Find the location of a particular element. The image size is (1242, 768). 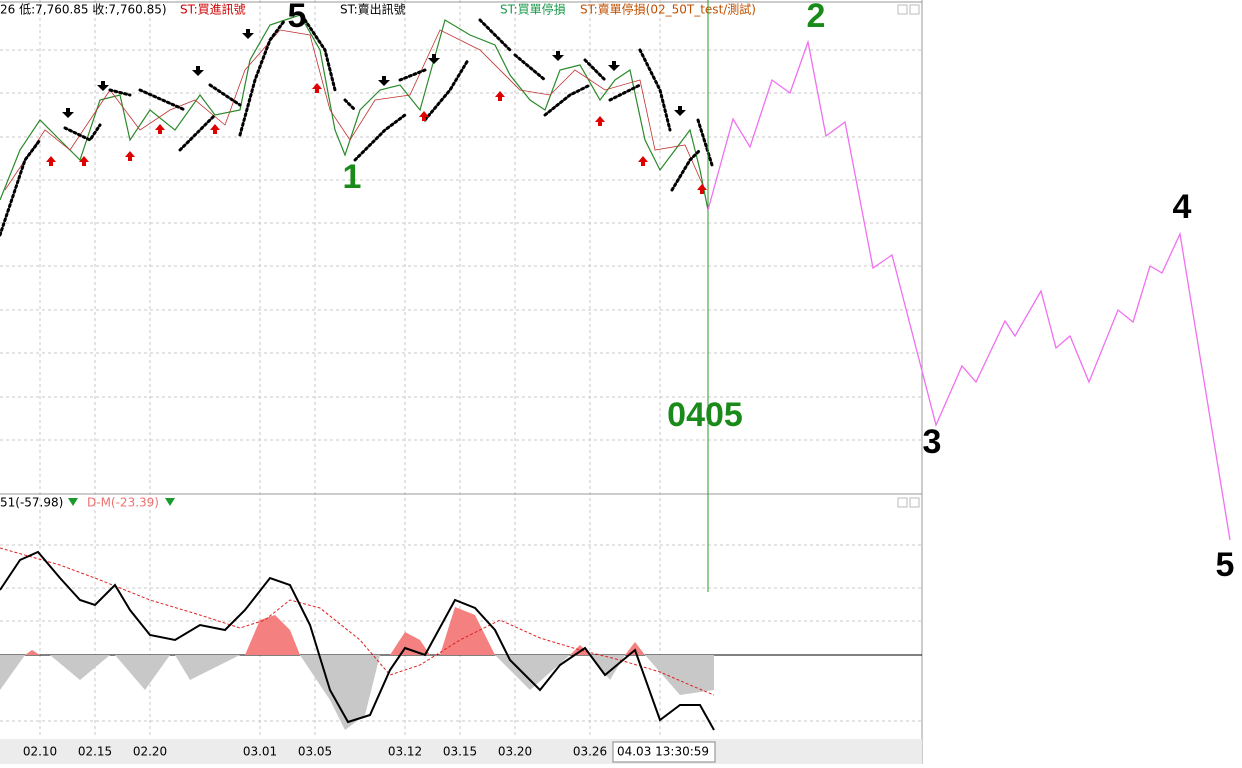

wave-label: 1 is located at coordinates (352, 177).